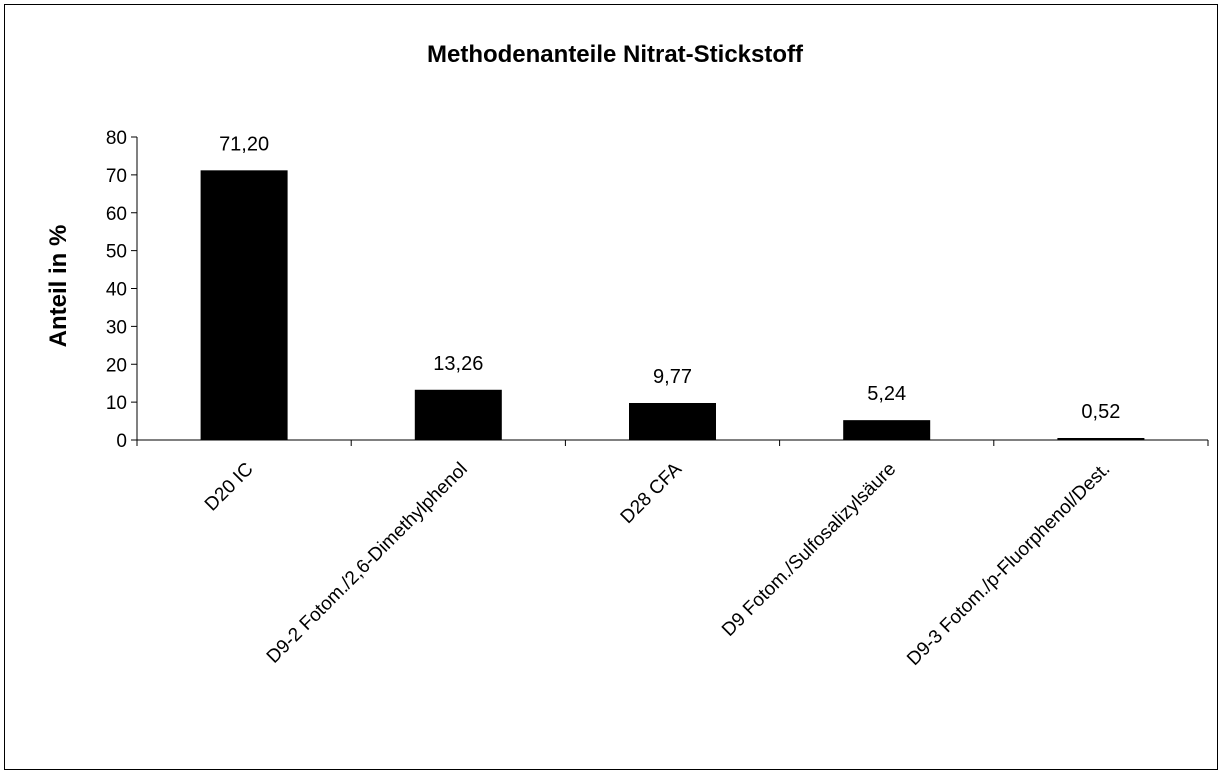 The height and width of the screenshot is (776, 1224). Describe the element at coordinates (58, 286) in the screenshot. I see `y-axis-label: Anteil in %` at that location.